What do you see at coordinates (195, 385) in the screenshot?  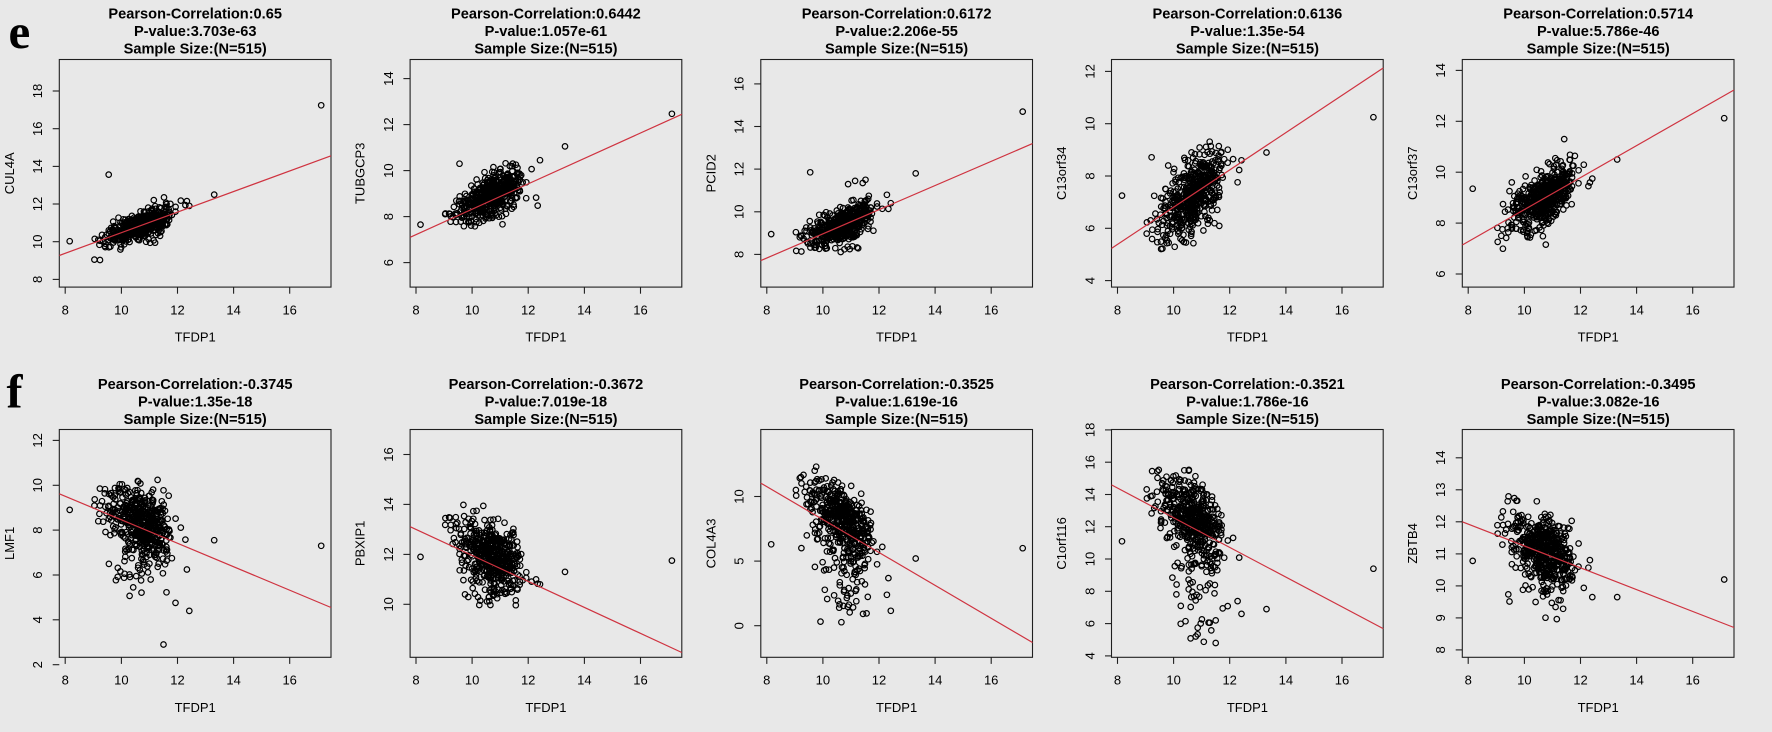 I see `svg-text: Pearson-Correlation:-0.3745` at bounding box center [195, 385].